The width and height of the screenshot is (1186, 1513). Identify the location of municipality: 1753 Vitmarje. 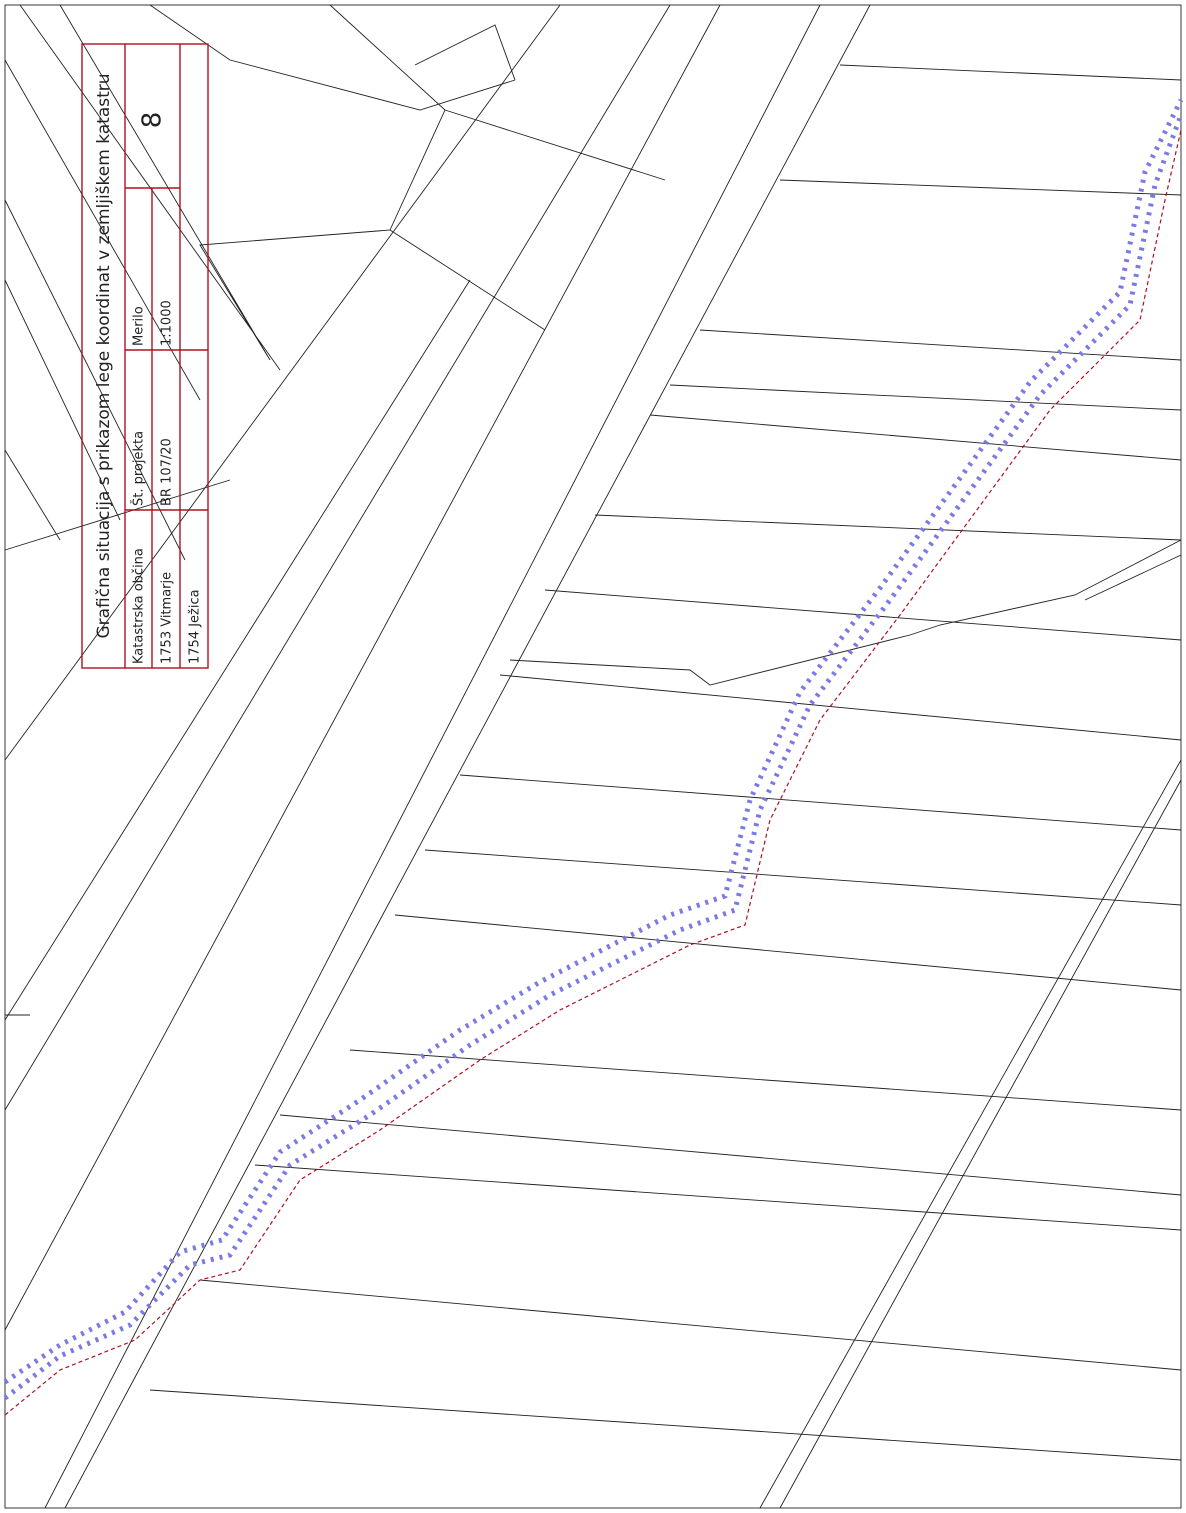
(167, 618).